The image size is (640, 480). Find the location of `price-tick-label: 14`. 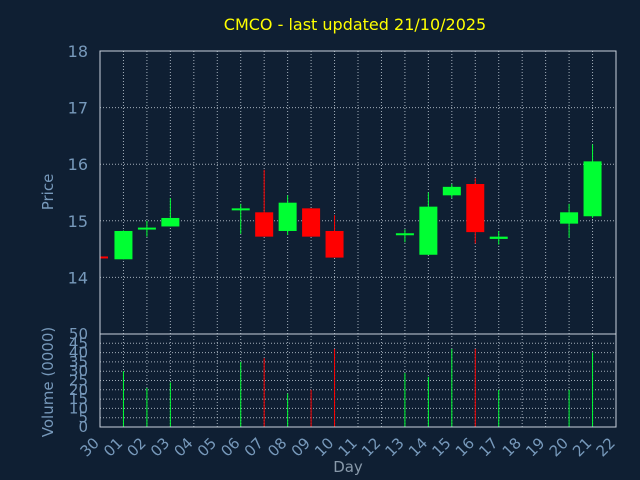

price-tick-label: 14 is located at coordinates (78, 277).